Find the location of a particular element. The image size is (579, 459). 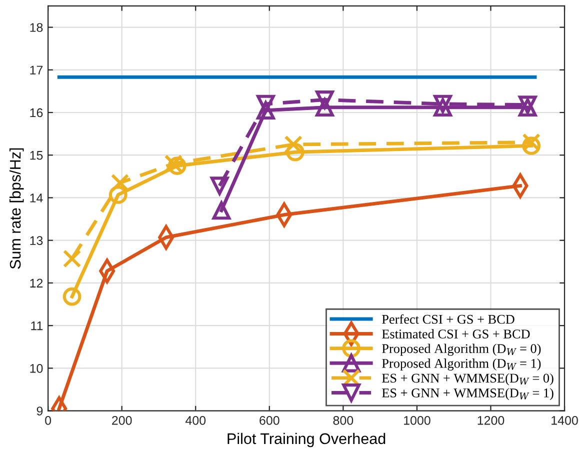

y-tick-label: 13 is located at coordinates (36, 240).